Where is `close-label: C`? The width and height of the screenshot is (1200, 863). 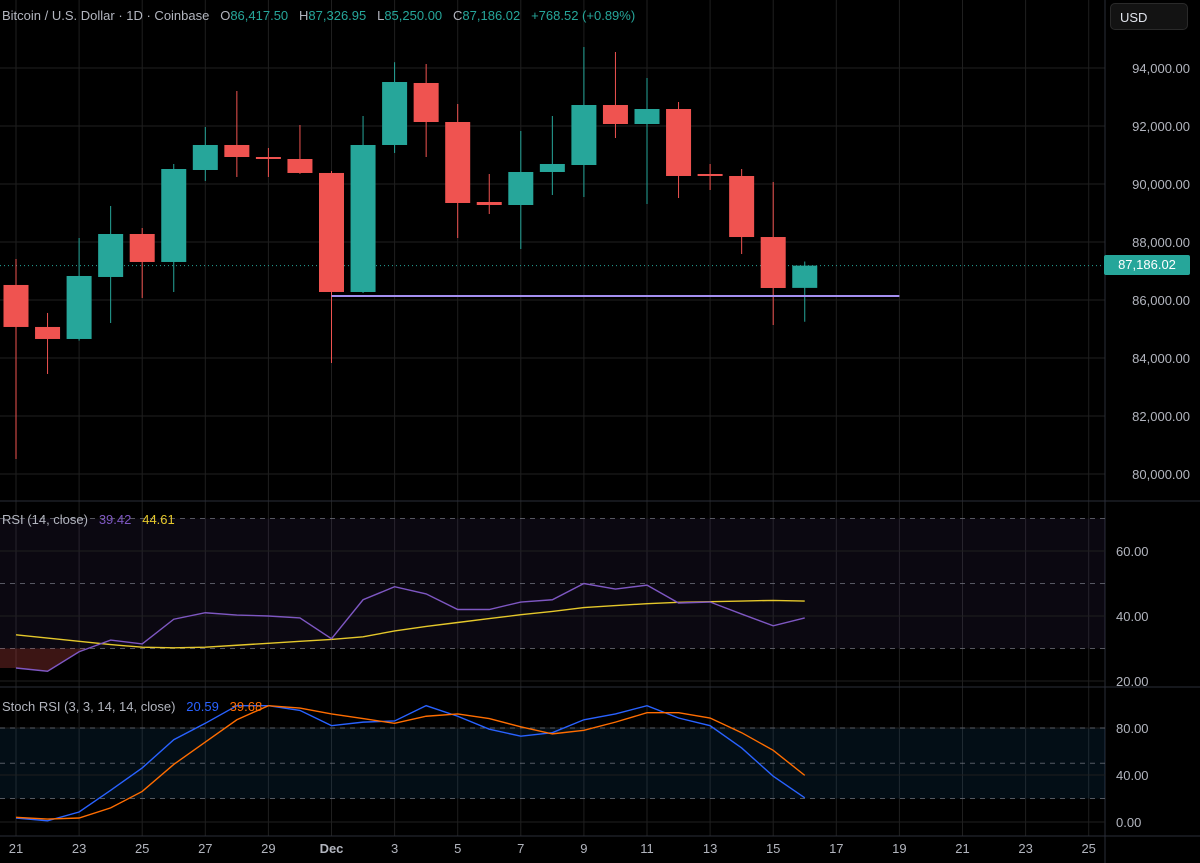 close-label: C is located at coordinates (458, 15).